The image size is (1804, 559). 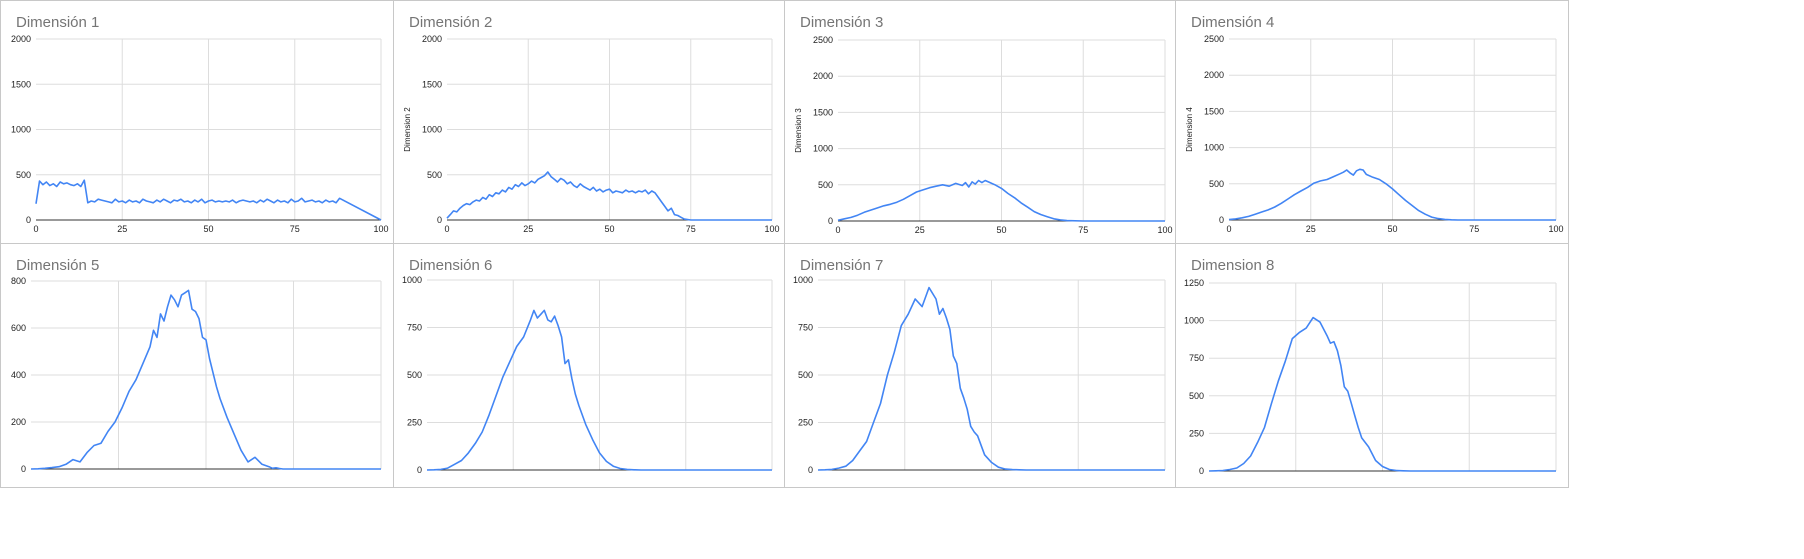 I want to click on chart-panel-7: Dimensión 7 0 250 500 750 1000, so click(x=980, y=365).